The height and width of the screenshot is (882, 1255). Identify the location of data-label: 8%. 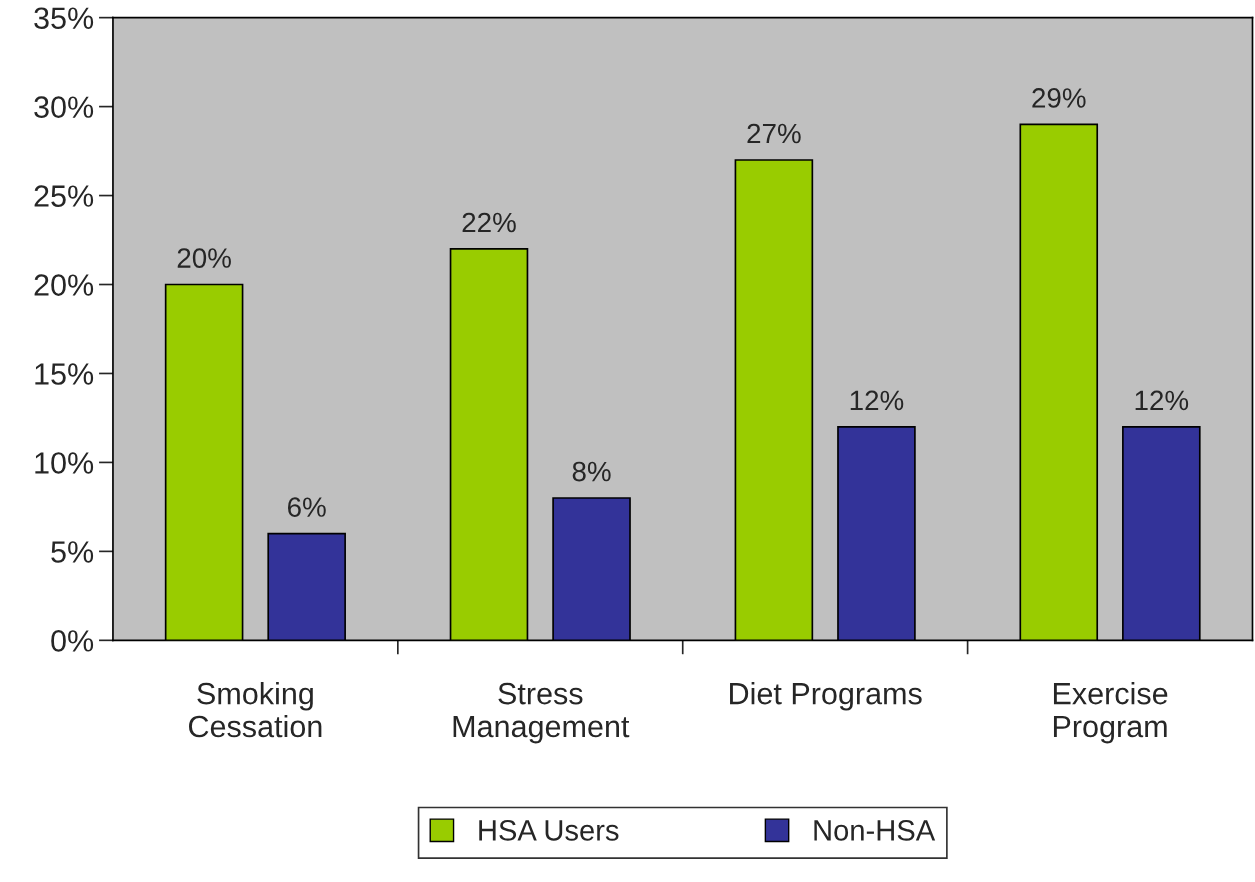
(591, 471).